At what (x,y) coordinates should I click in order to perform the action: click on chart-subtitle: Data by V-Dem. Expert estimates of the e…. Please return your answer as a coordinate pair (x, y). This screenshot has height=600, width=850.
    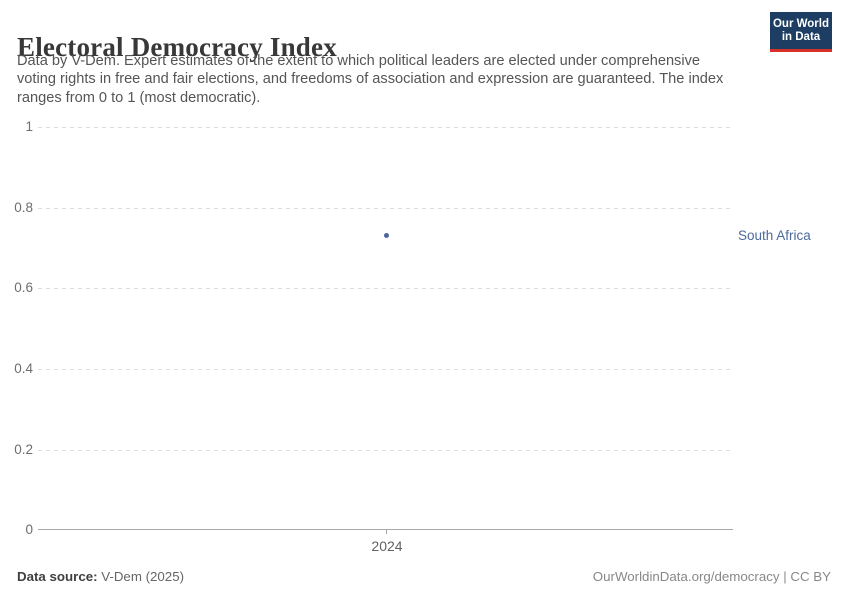
    Looking at the image, I should click on (377, 79).